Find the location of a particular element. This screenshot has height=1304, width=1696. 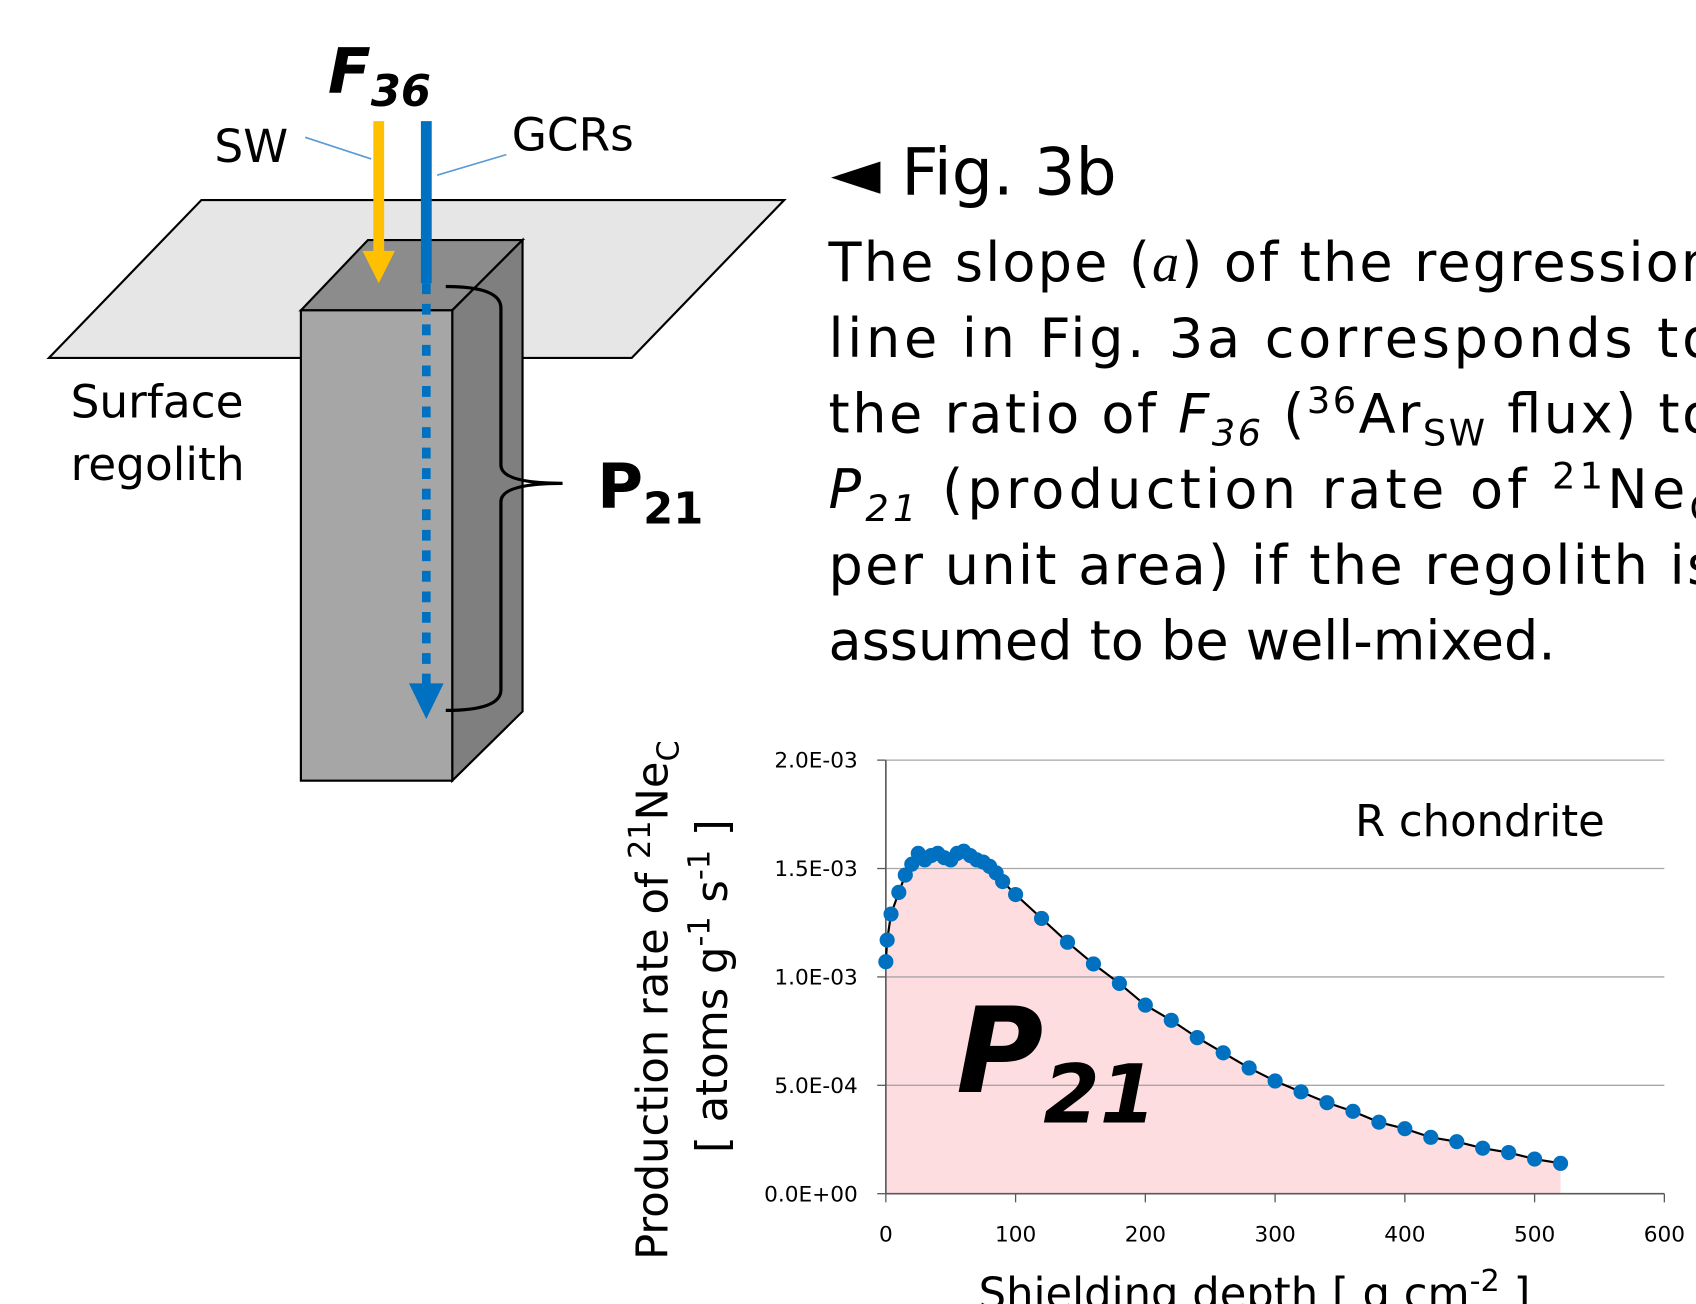

text: Shielding depth [ g cm is located at coordinates (1224, 1286).